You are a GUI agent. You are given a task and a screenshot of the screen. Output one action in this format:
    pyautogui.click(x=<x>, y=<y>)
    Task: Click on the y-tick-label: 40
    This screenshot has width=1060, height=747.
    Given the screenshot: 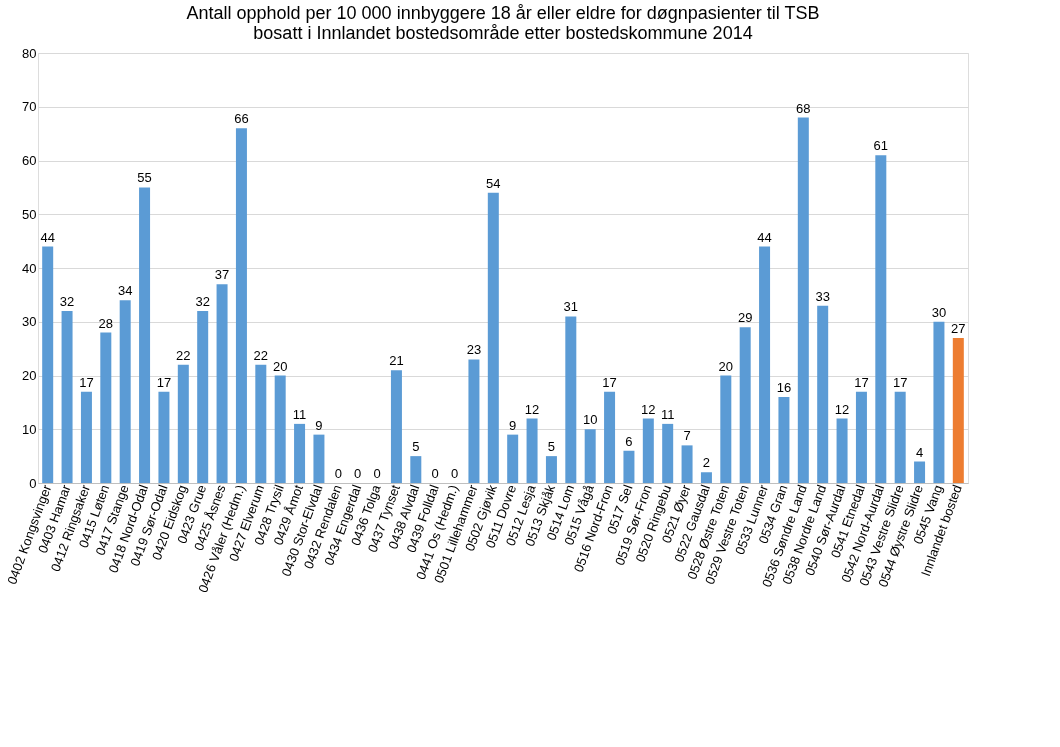 What is the action you would take?
    pyautogui.click(x=29, y=268)
    